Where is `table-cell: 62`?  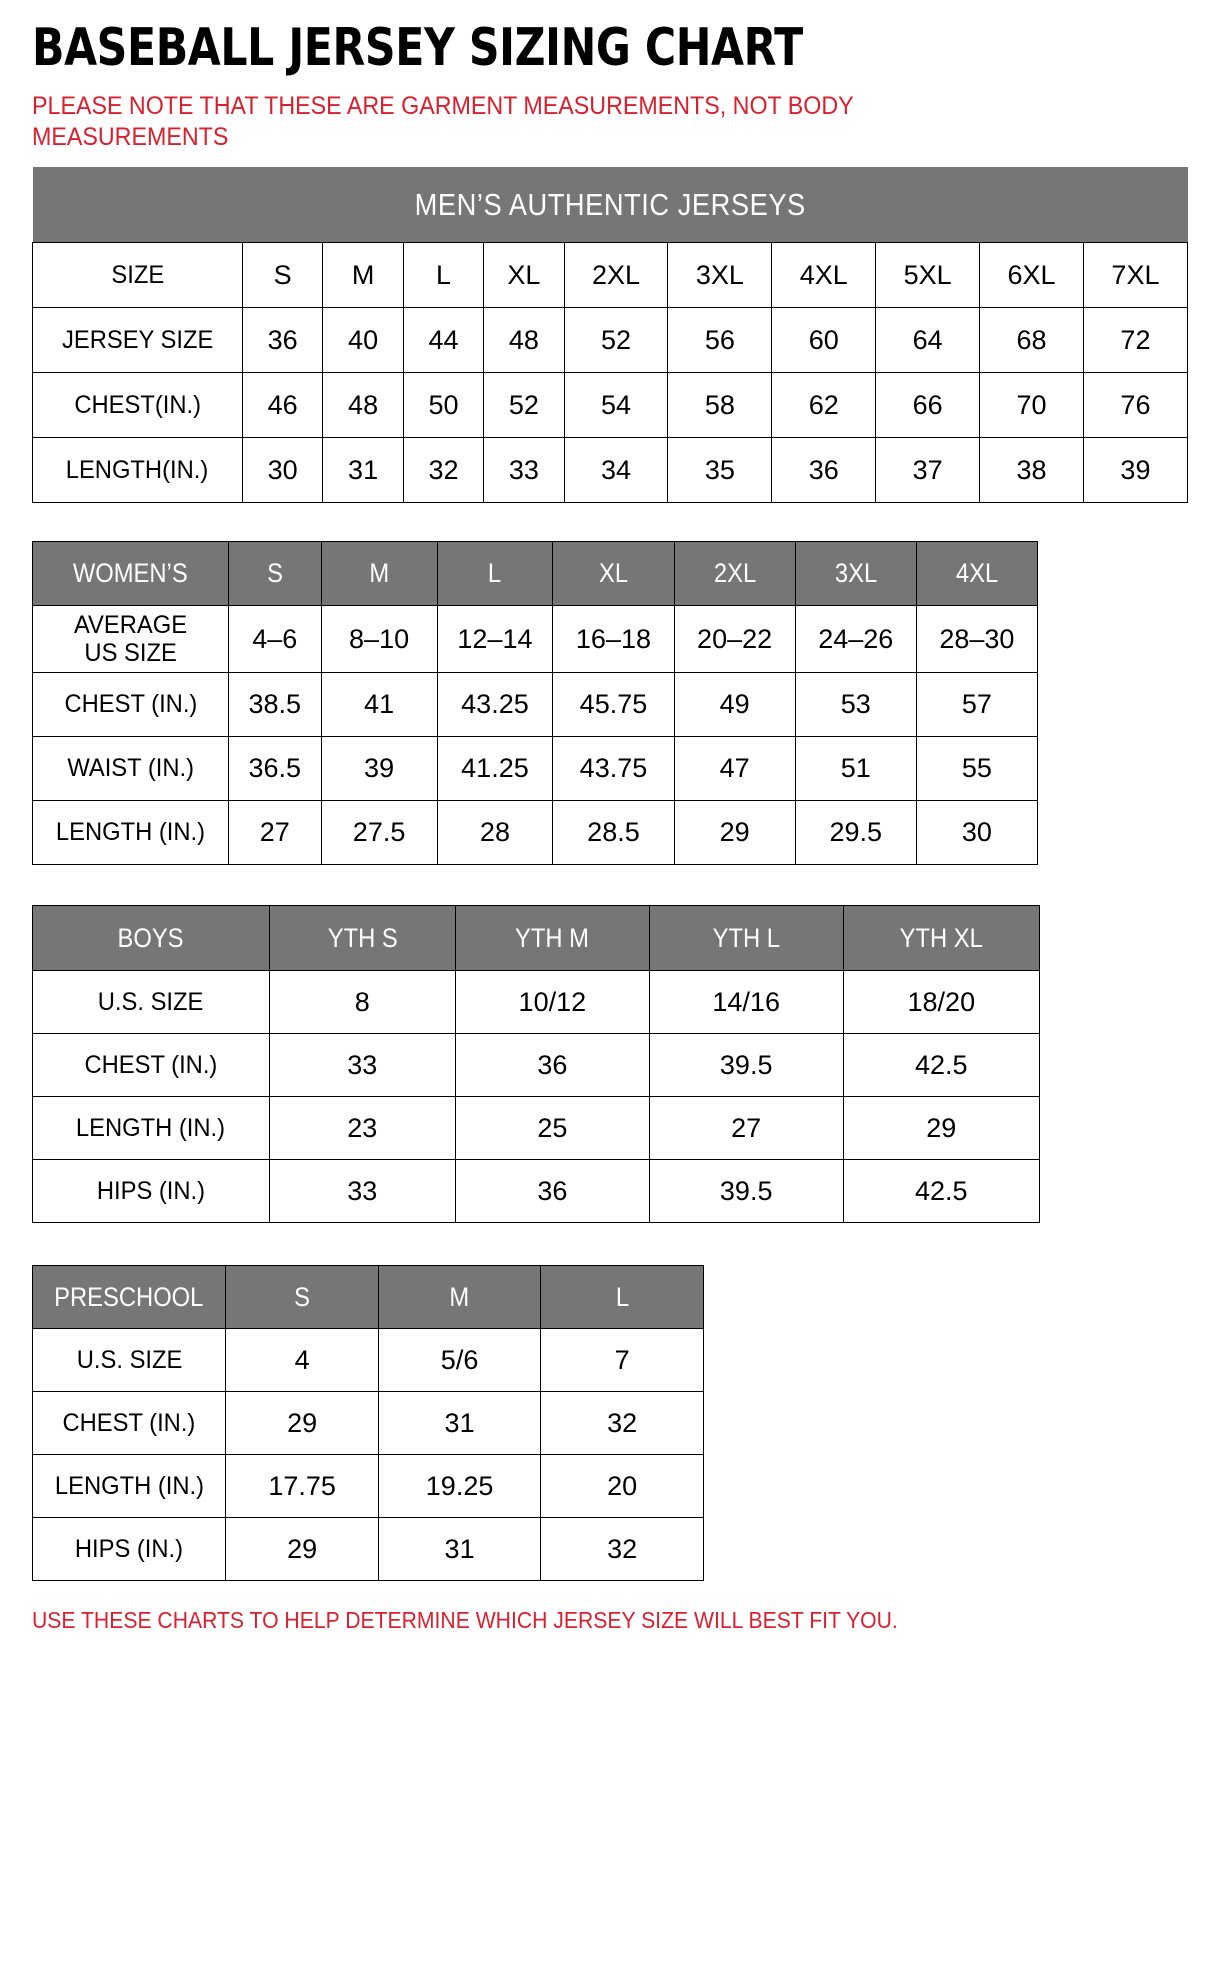 table-cell: 62 is located at coordinates (824, 405).